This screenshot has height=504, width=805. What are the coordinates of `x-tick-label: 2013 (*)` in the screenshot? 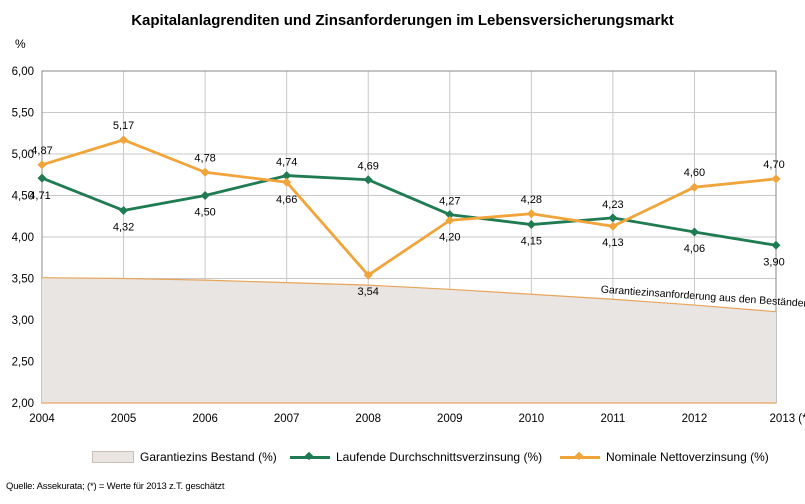 It's located at (787, 419).